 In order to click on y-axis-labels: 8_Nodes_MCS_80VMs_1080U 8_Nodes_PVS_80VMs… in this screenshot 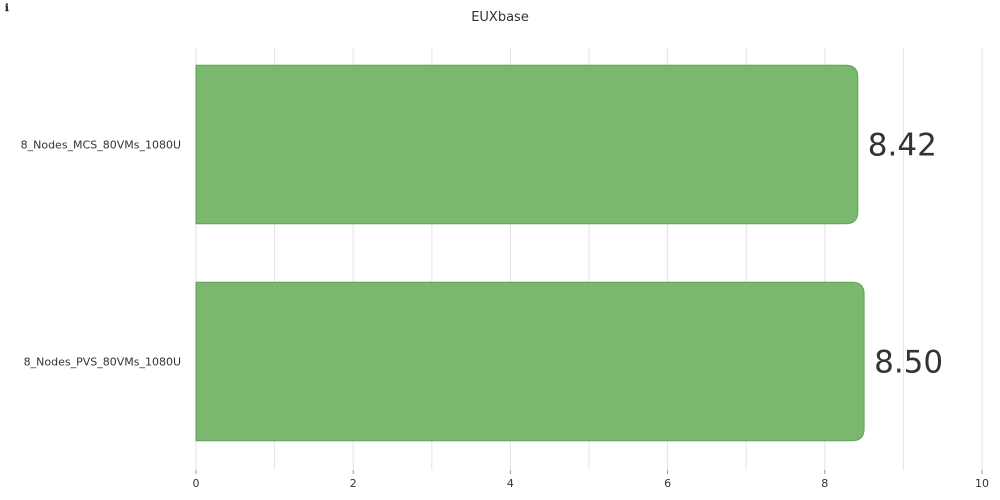, I will do `click(101, 254)`.